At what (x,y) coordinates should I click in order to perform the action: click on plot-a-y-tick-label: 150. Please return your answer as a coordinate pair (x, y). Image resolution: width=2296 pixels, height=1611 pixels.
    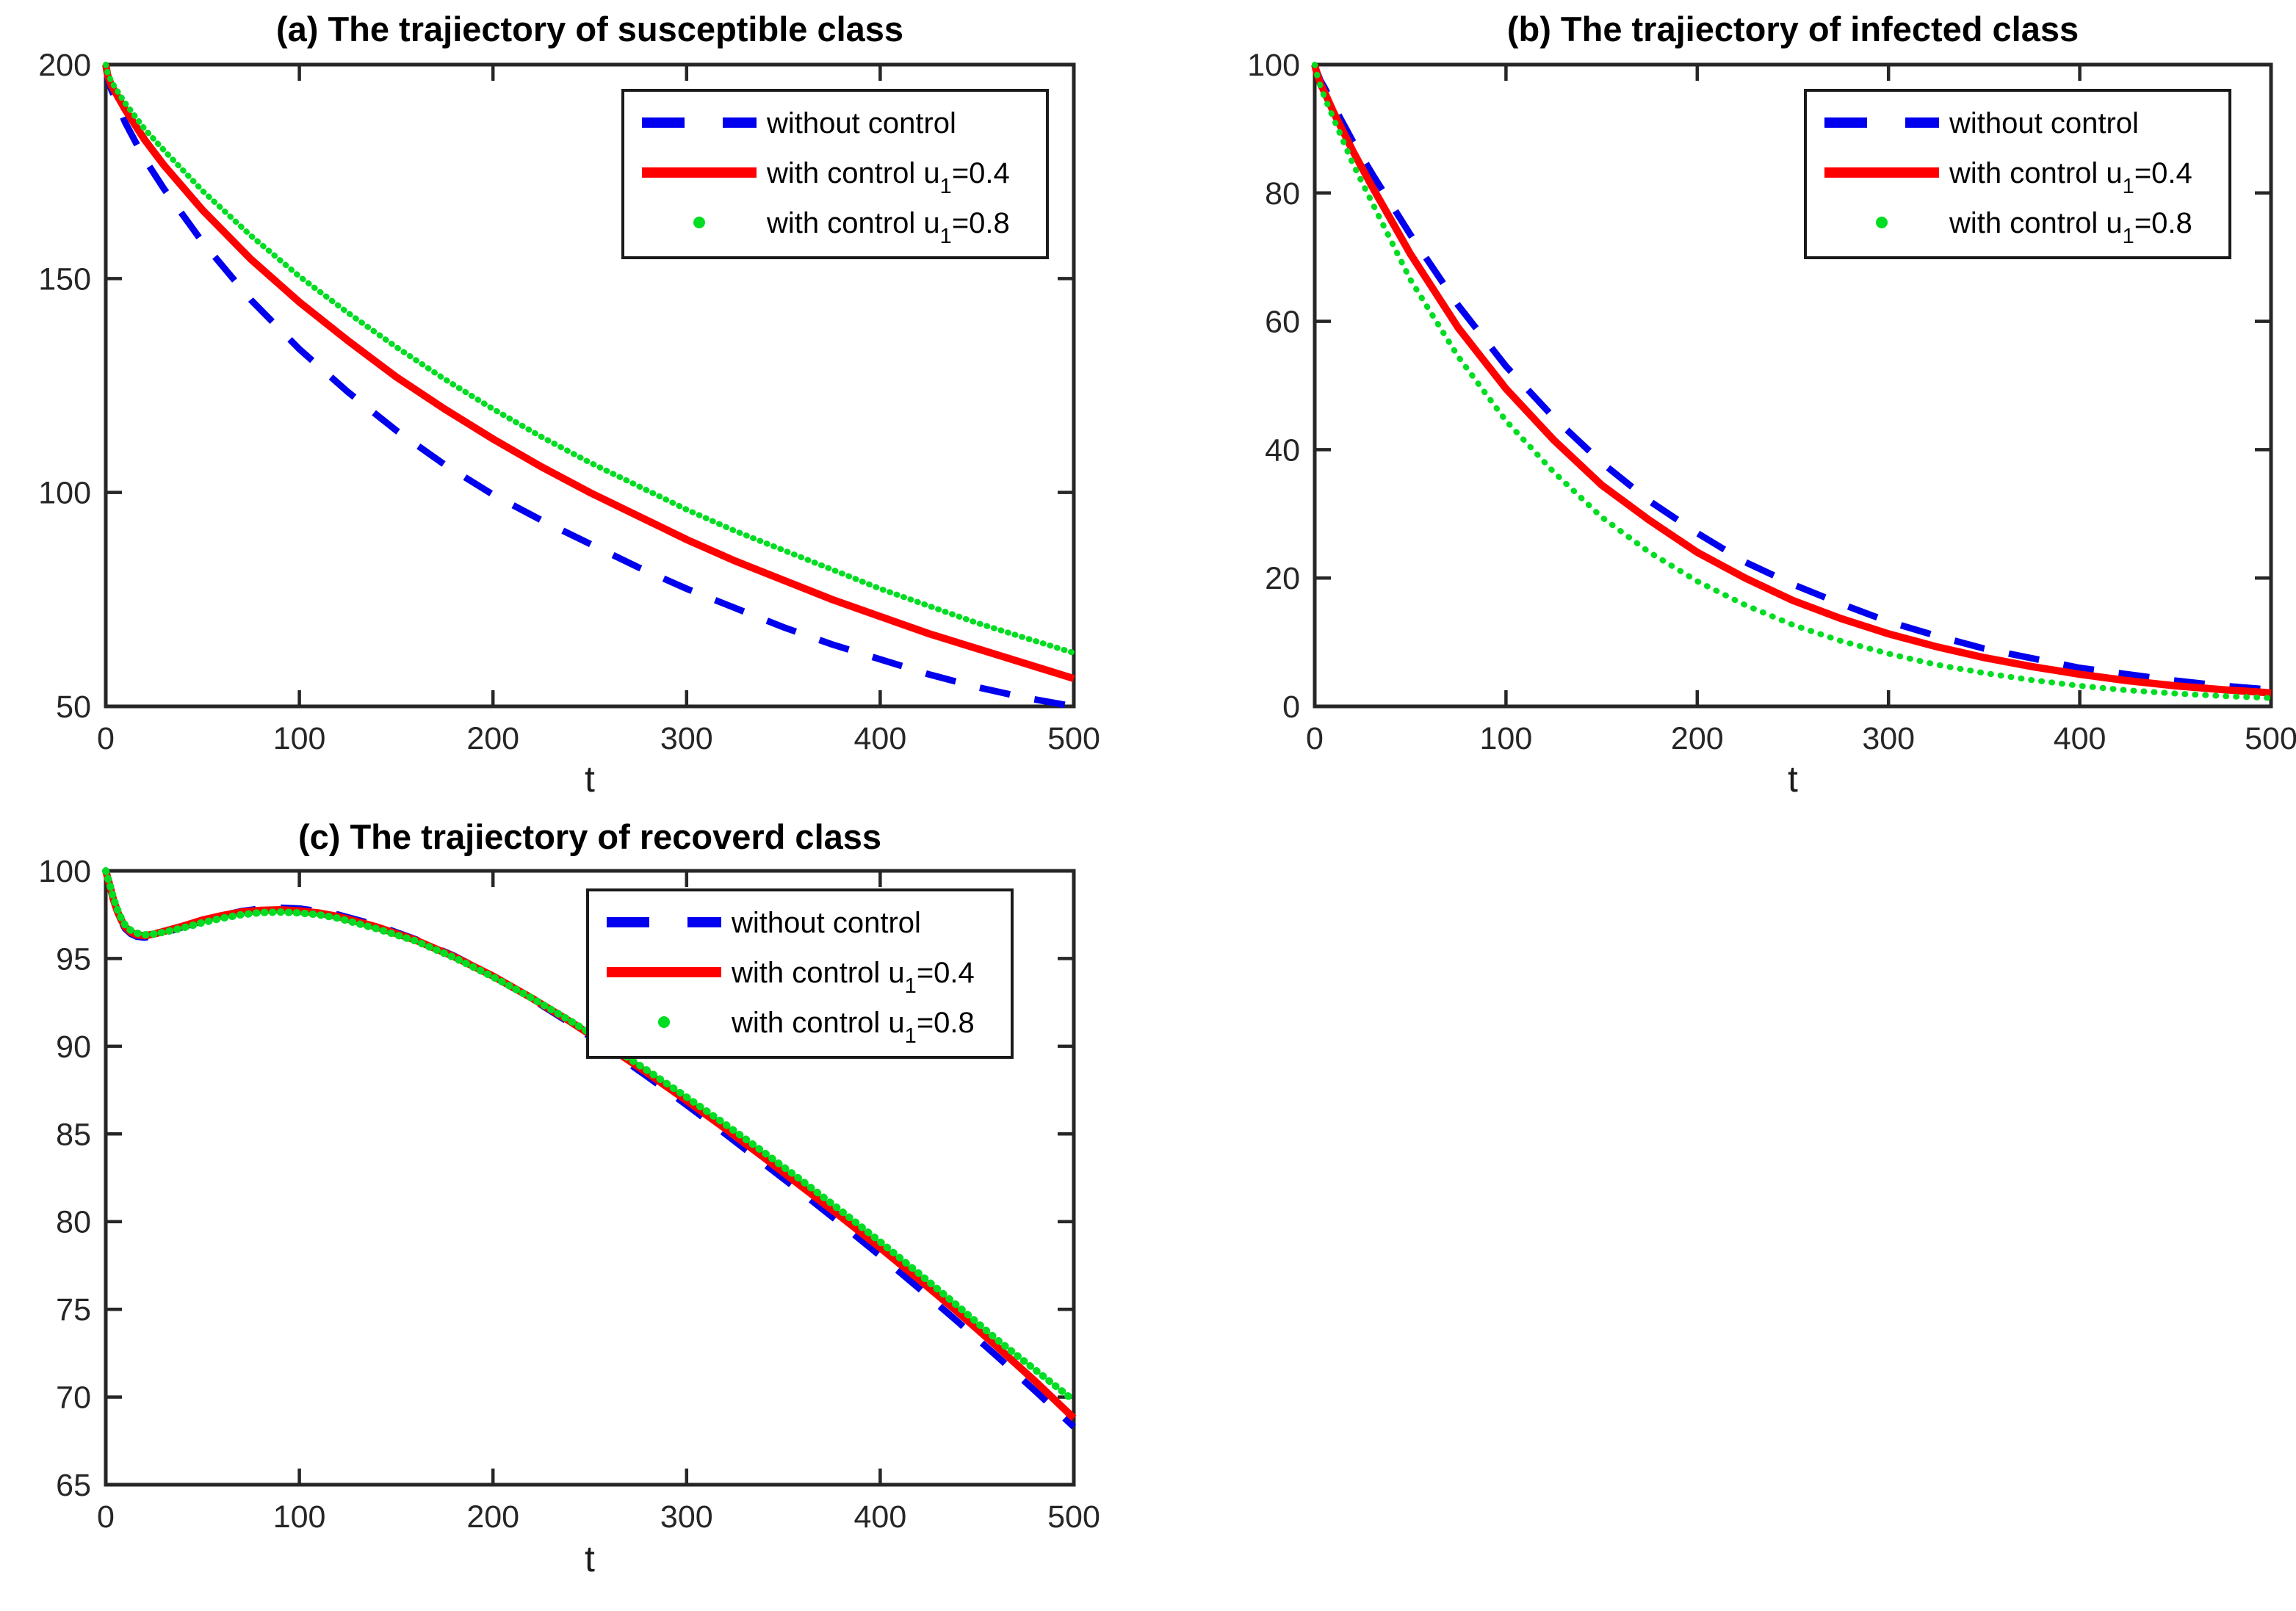
    Looking at the image, I should click on (64, 279).